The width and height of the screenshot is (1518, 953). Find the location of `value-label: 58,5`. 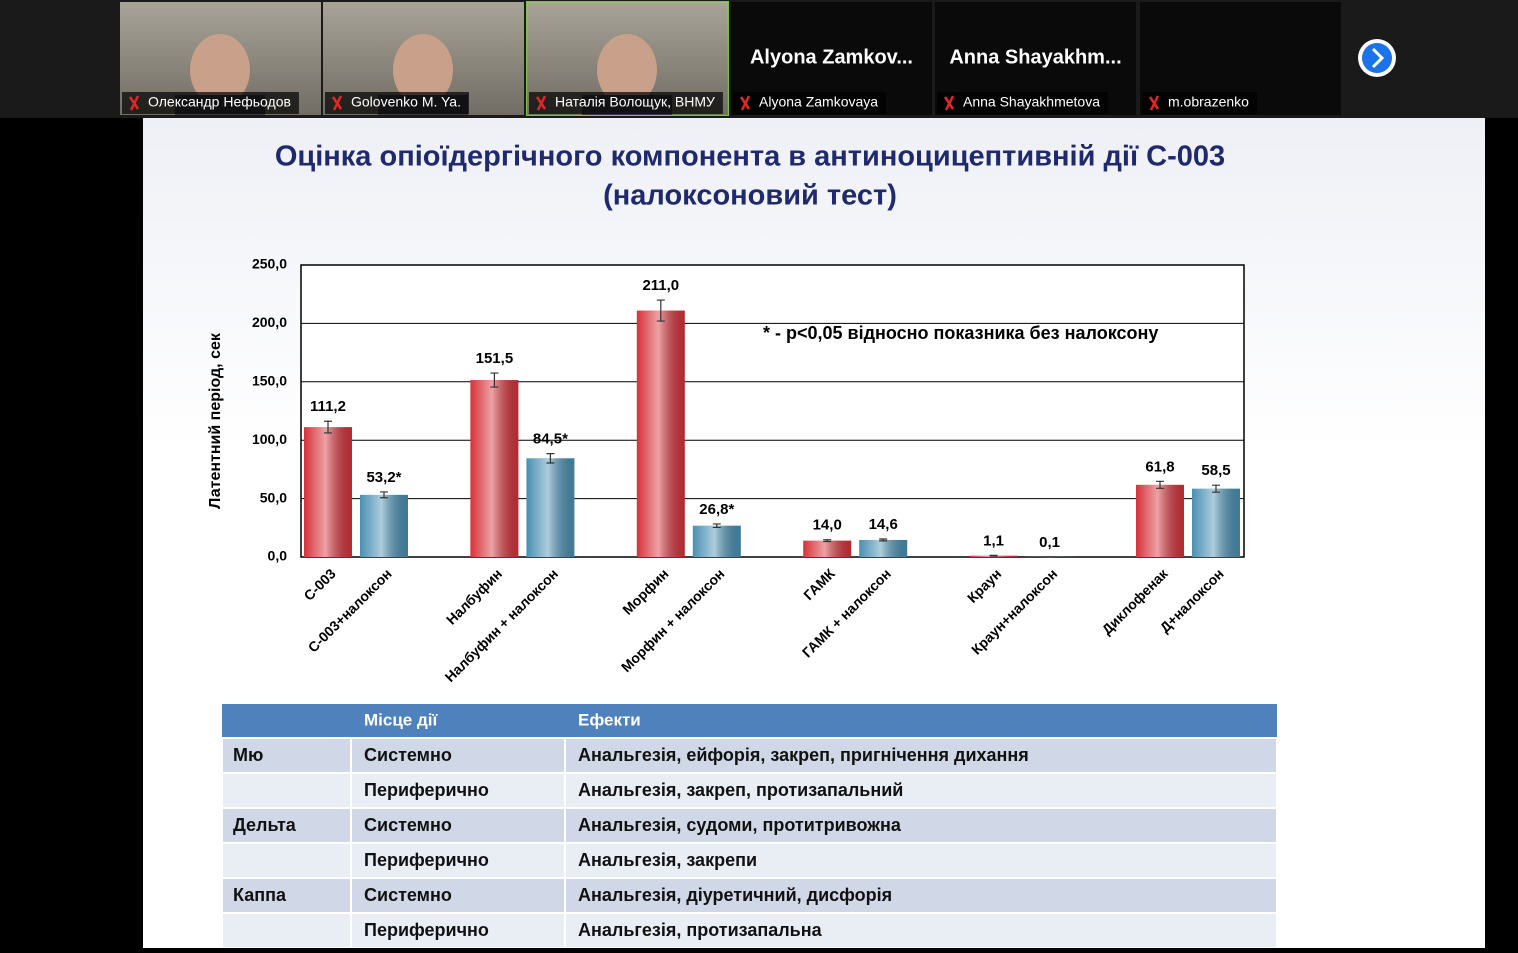

value-label: 58,5 is located at coordinates (1215, 470).